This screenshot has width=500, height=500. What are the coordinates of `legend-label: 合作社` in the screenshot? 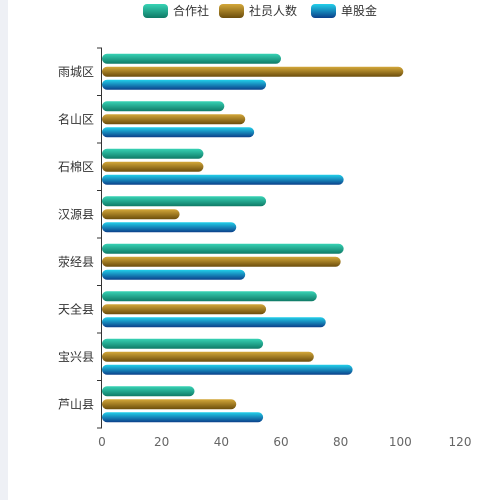 It's located at (191, 10).